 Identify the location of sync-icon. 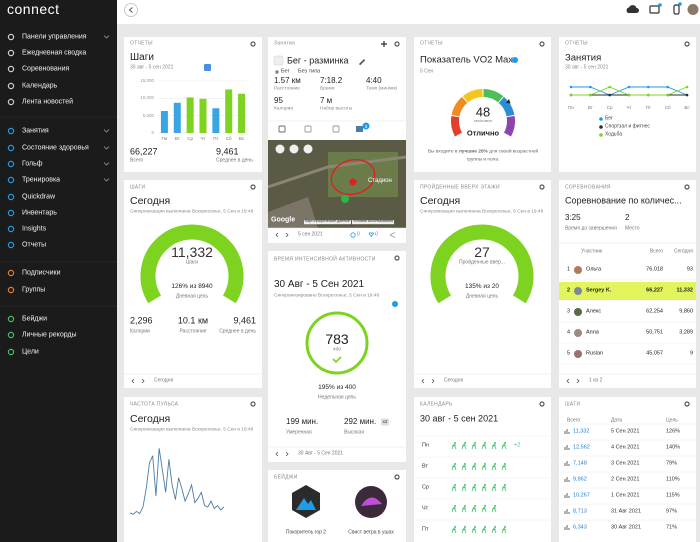
(632, 9).